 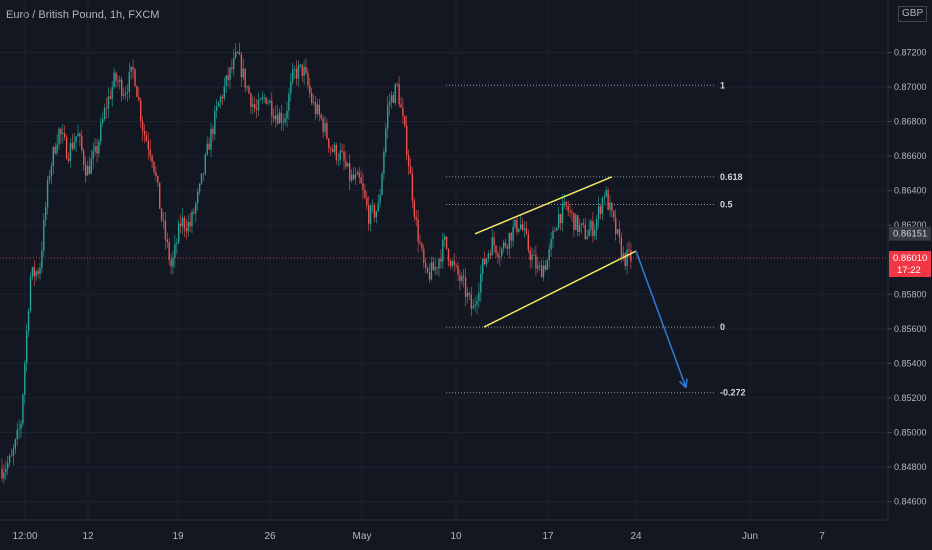 What do you see at coordinates (560, 289) in the screenshot?
I see `channel-lower-line` at bounding box center [560, 289].